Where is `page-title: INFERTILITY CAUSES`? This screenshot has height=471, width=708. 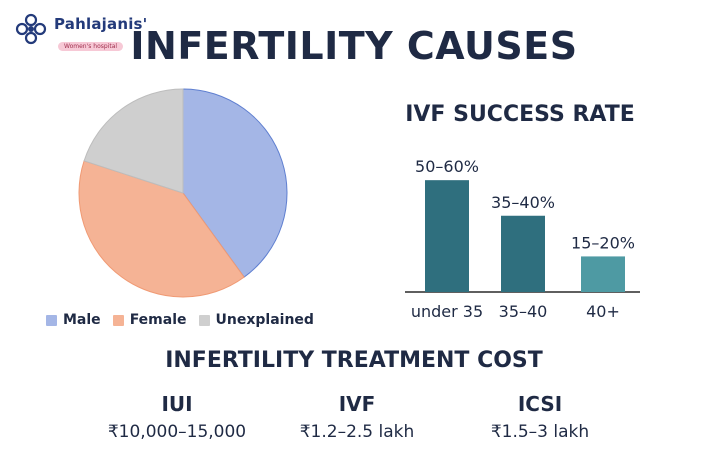
page-title: INFERTILITY CAUSES is located at coordinates (354, 46).